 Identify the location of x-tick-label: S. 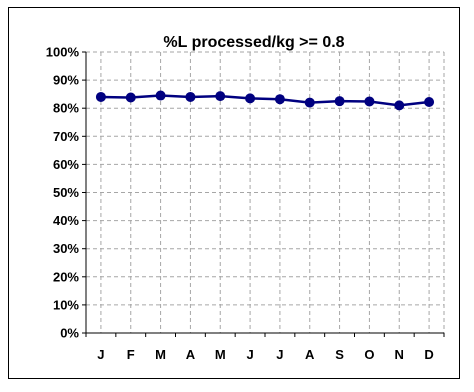
(339, 354).